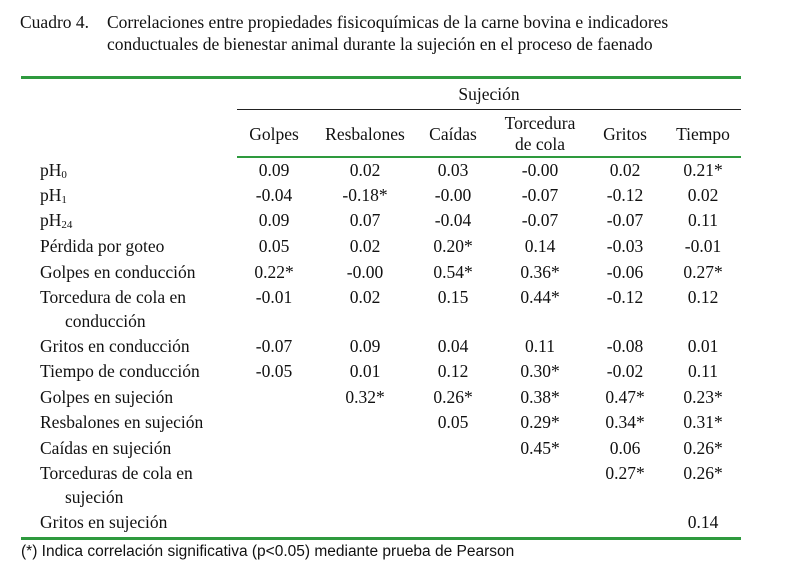  Describe the element at coordinates (540, 448) in the screenshot. I see `table-cell: 0.45*` at that location.